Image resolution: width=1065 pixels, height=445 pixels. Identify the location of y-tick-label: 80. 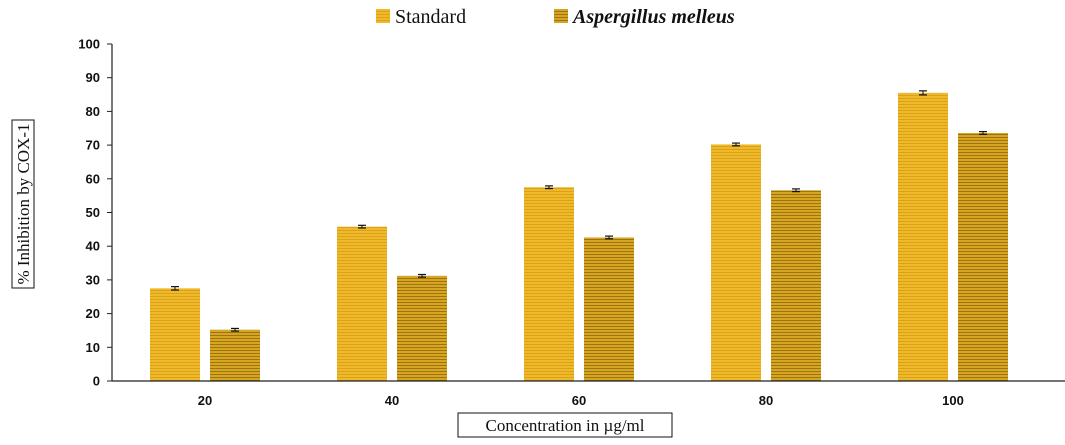
(93, 111).